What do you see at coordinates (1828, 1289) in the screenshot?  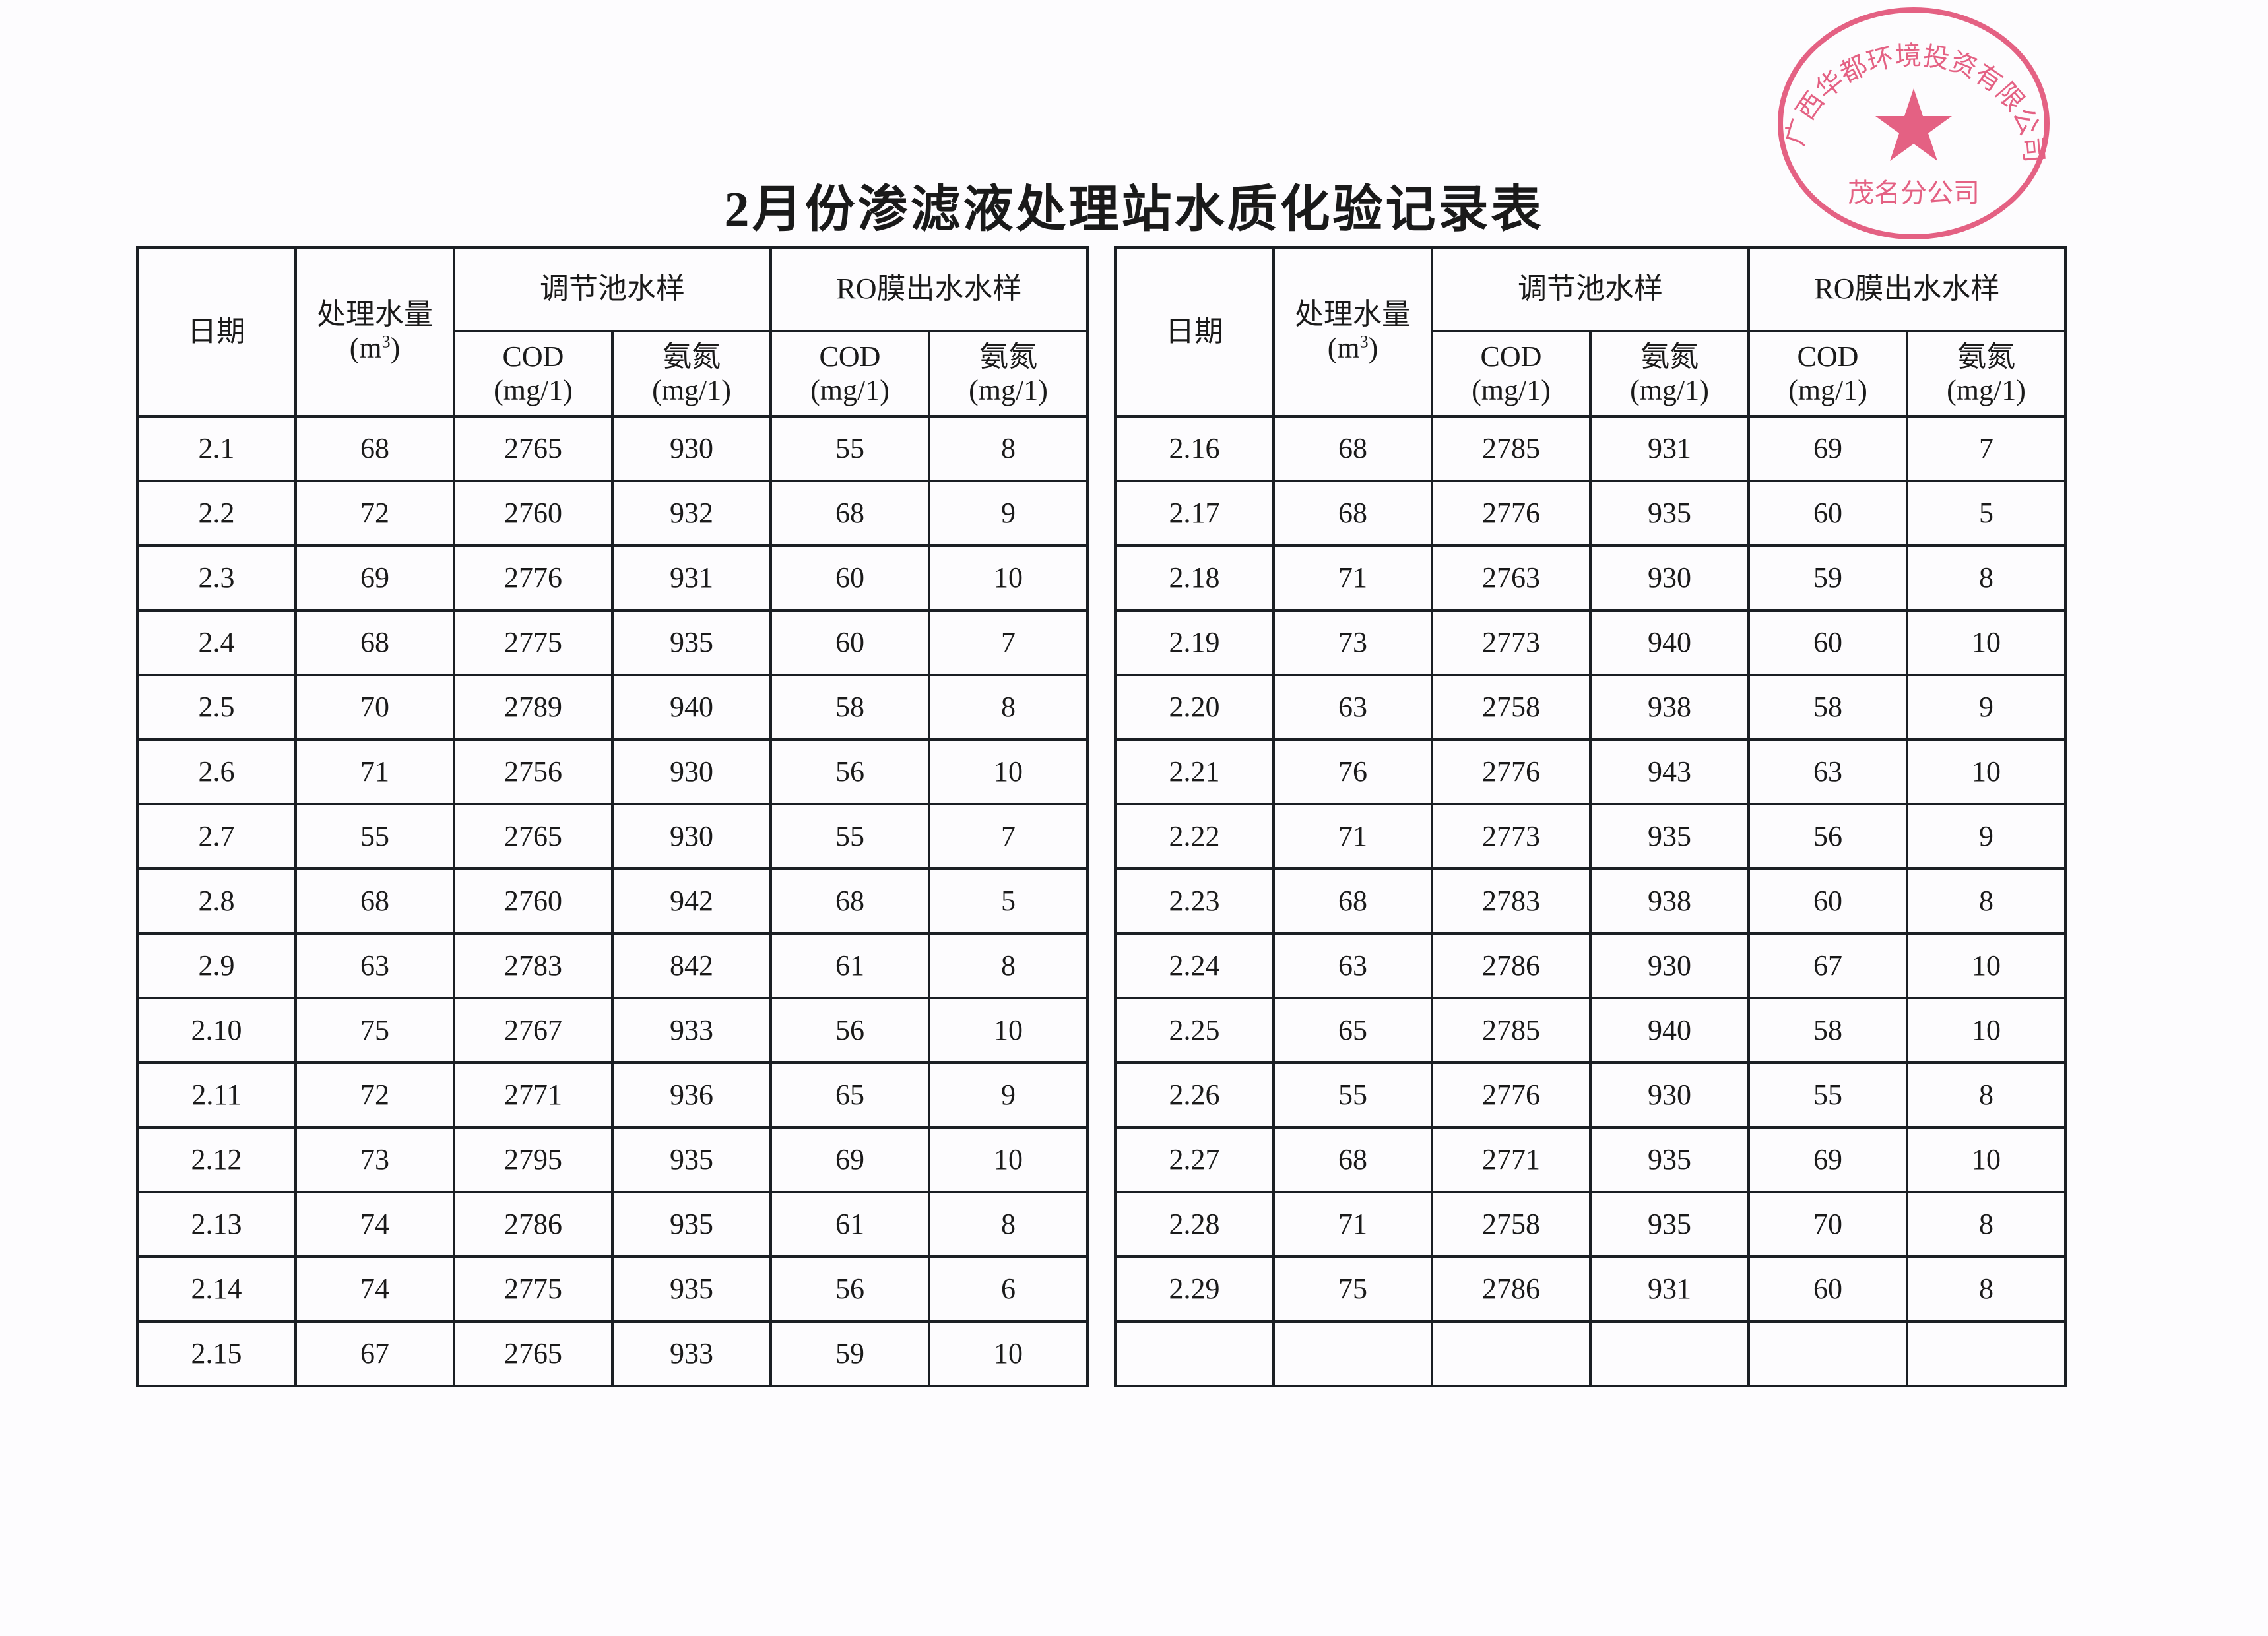 I see `cell-ro-cod: 60` at bounding box center [1828, 1289].